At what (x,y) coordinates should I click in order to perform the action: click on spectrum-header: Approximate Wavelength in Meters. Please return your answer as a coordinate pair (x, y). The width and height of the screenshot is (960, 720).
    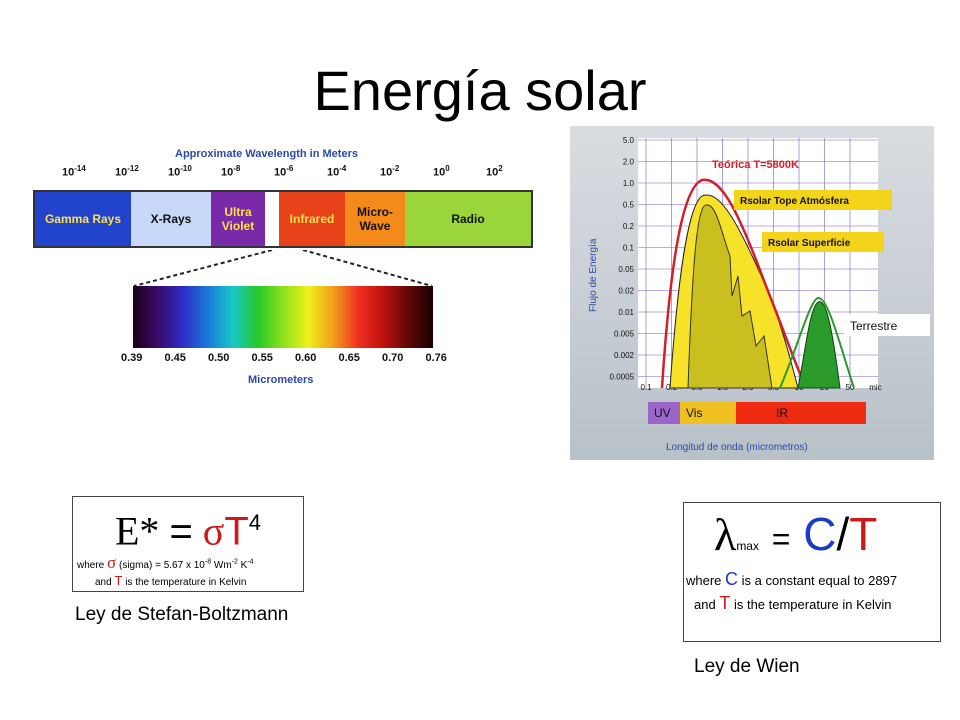
    Looking at the image, I should click on (266, 154).